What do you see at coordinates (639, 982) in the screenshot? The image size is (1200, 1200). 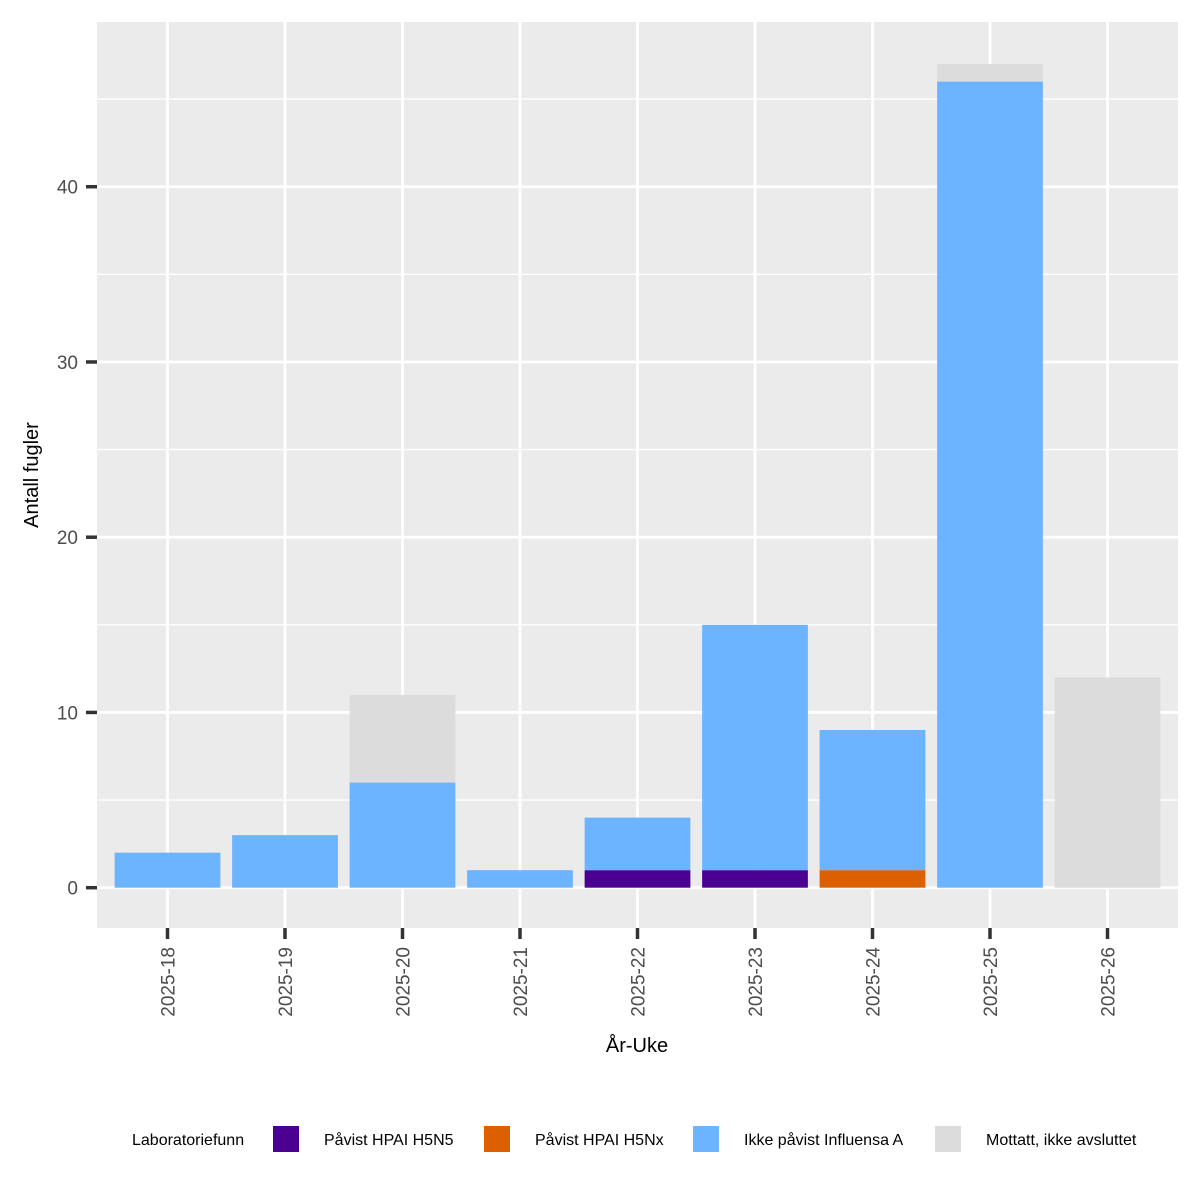 I see `x-tick-label: 2025-22` at bounding box center [639, 982].